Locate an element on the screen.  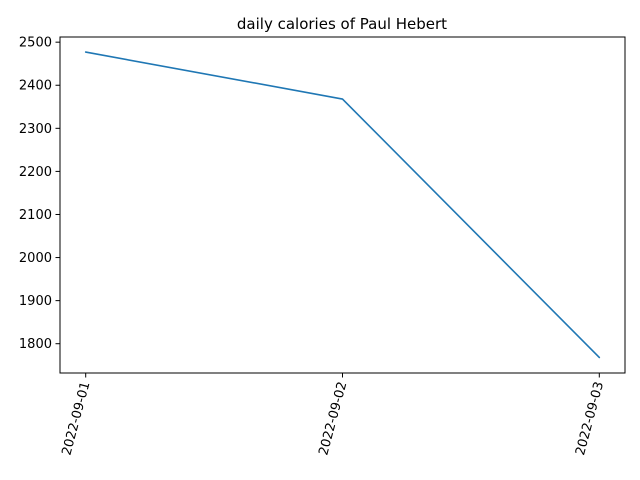
x-axis: 2022-09-01 2022-09-02 2022-09-03 is located at coordinates (333, 415).